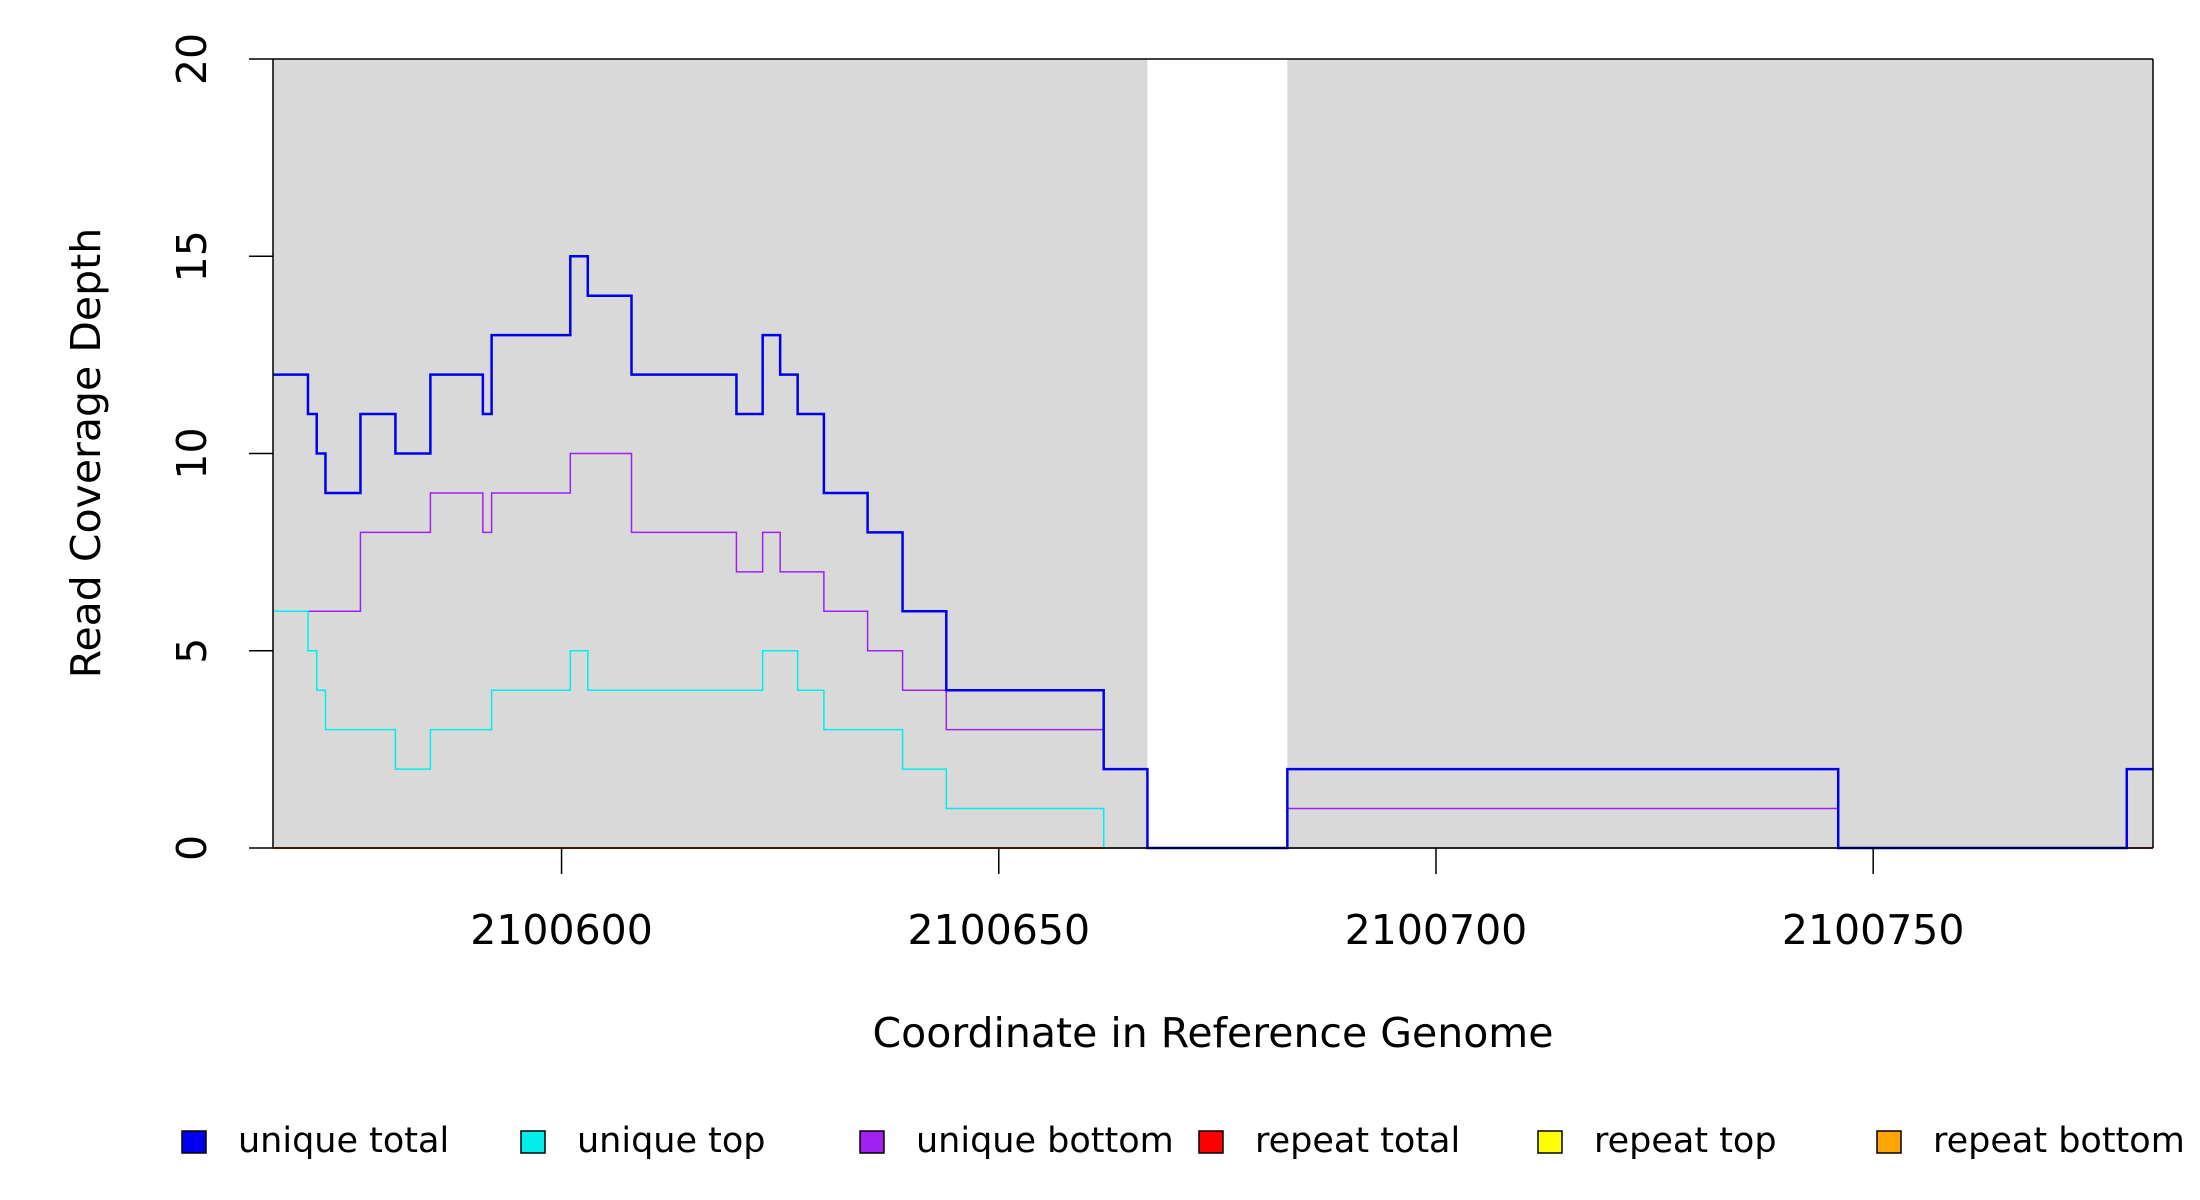 This screenshot has width=2200, height=1200. I want to click on legend-item: unique bottom, so click(1016, 1141).